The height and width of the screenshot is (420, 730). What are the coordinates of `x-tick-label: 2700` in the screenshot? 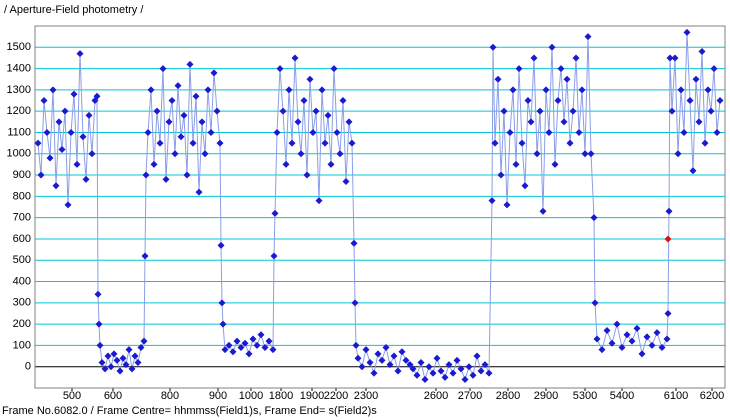 It's located at (470, 396).